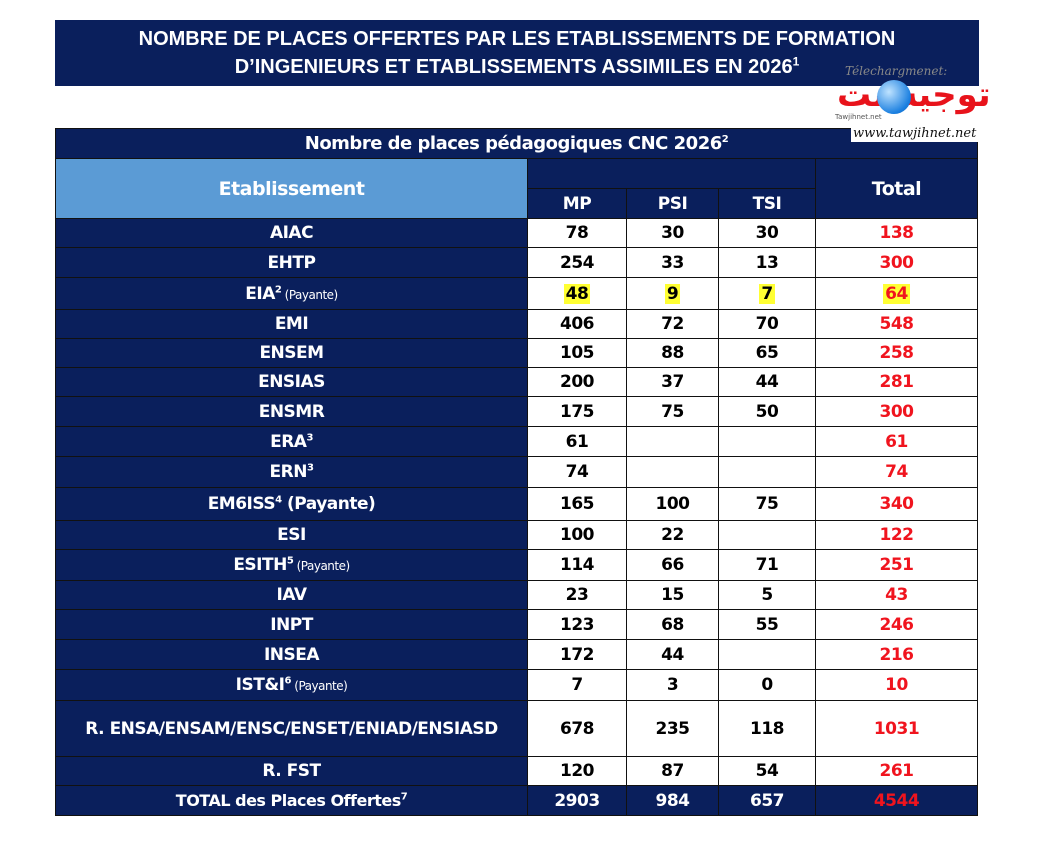  Describe the element at coordinates (291, 262) in the screenshot. I see `cell-etablissement: EHTP` at that location.